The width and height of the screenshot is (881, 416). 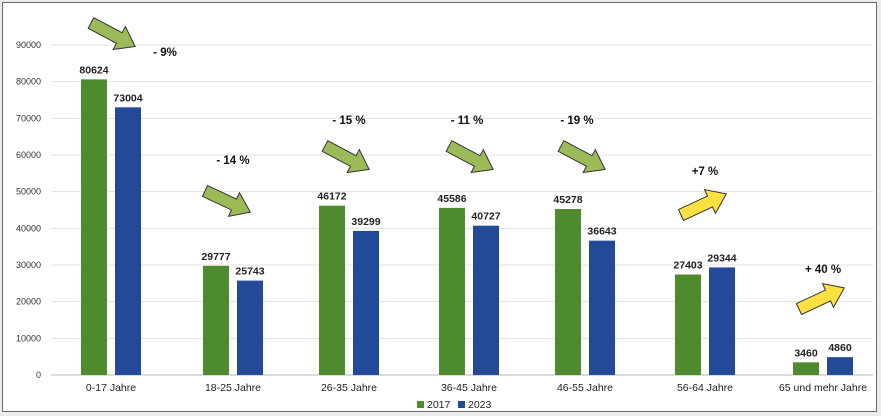 I want to click on y-tick-label: 50000, so click(x=28, y=192).